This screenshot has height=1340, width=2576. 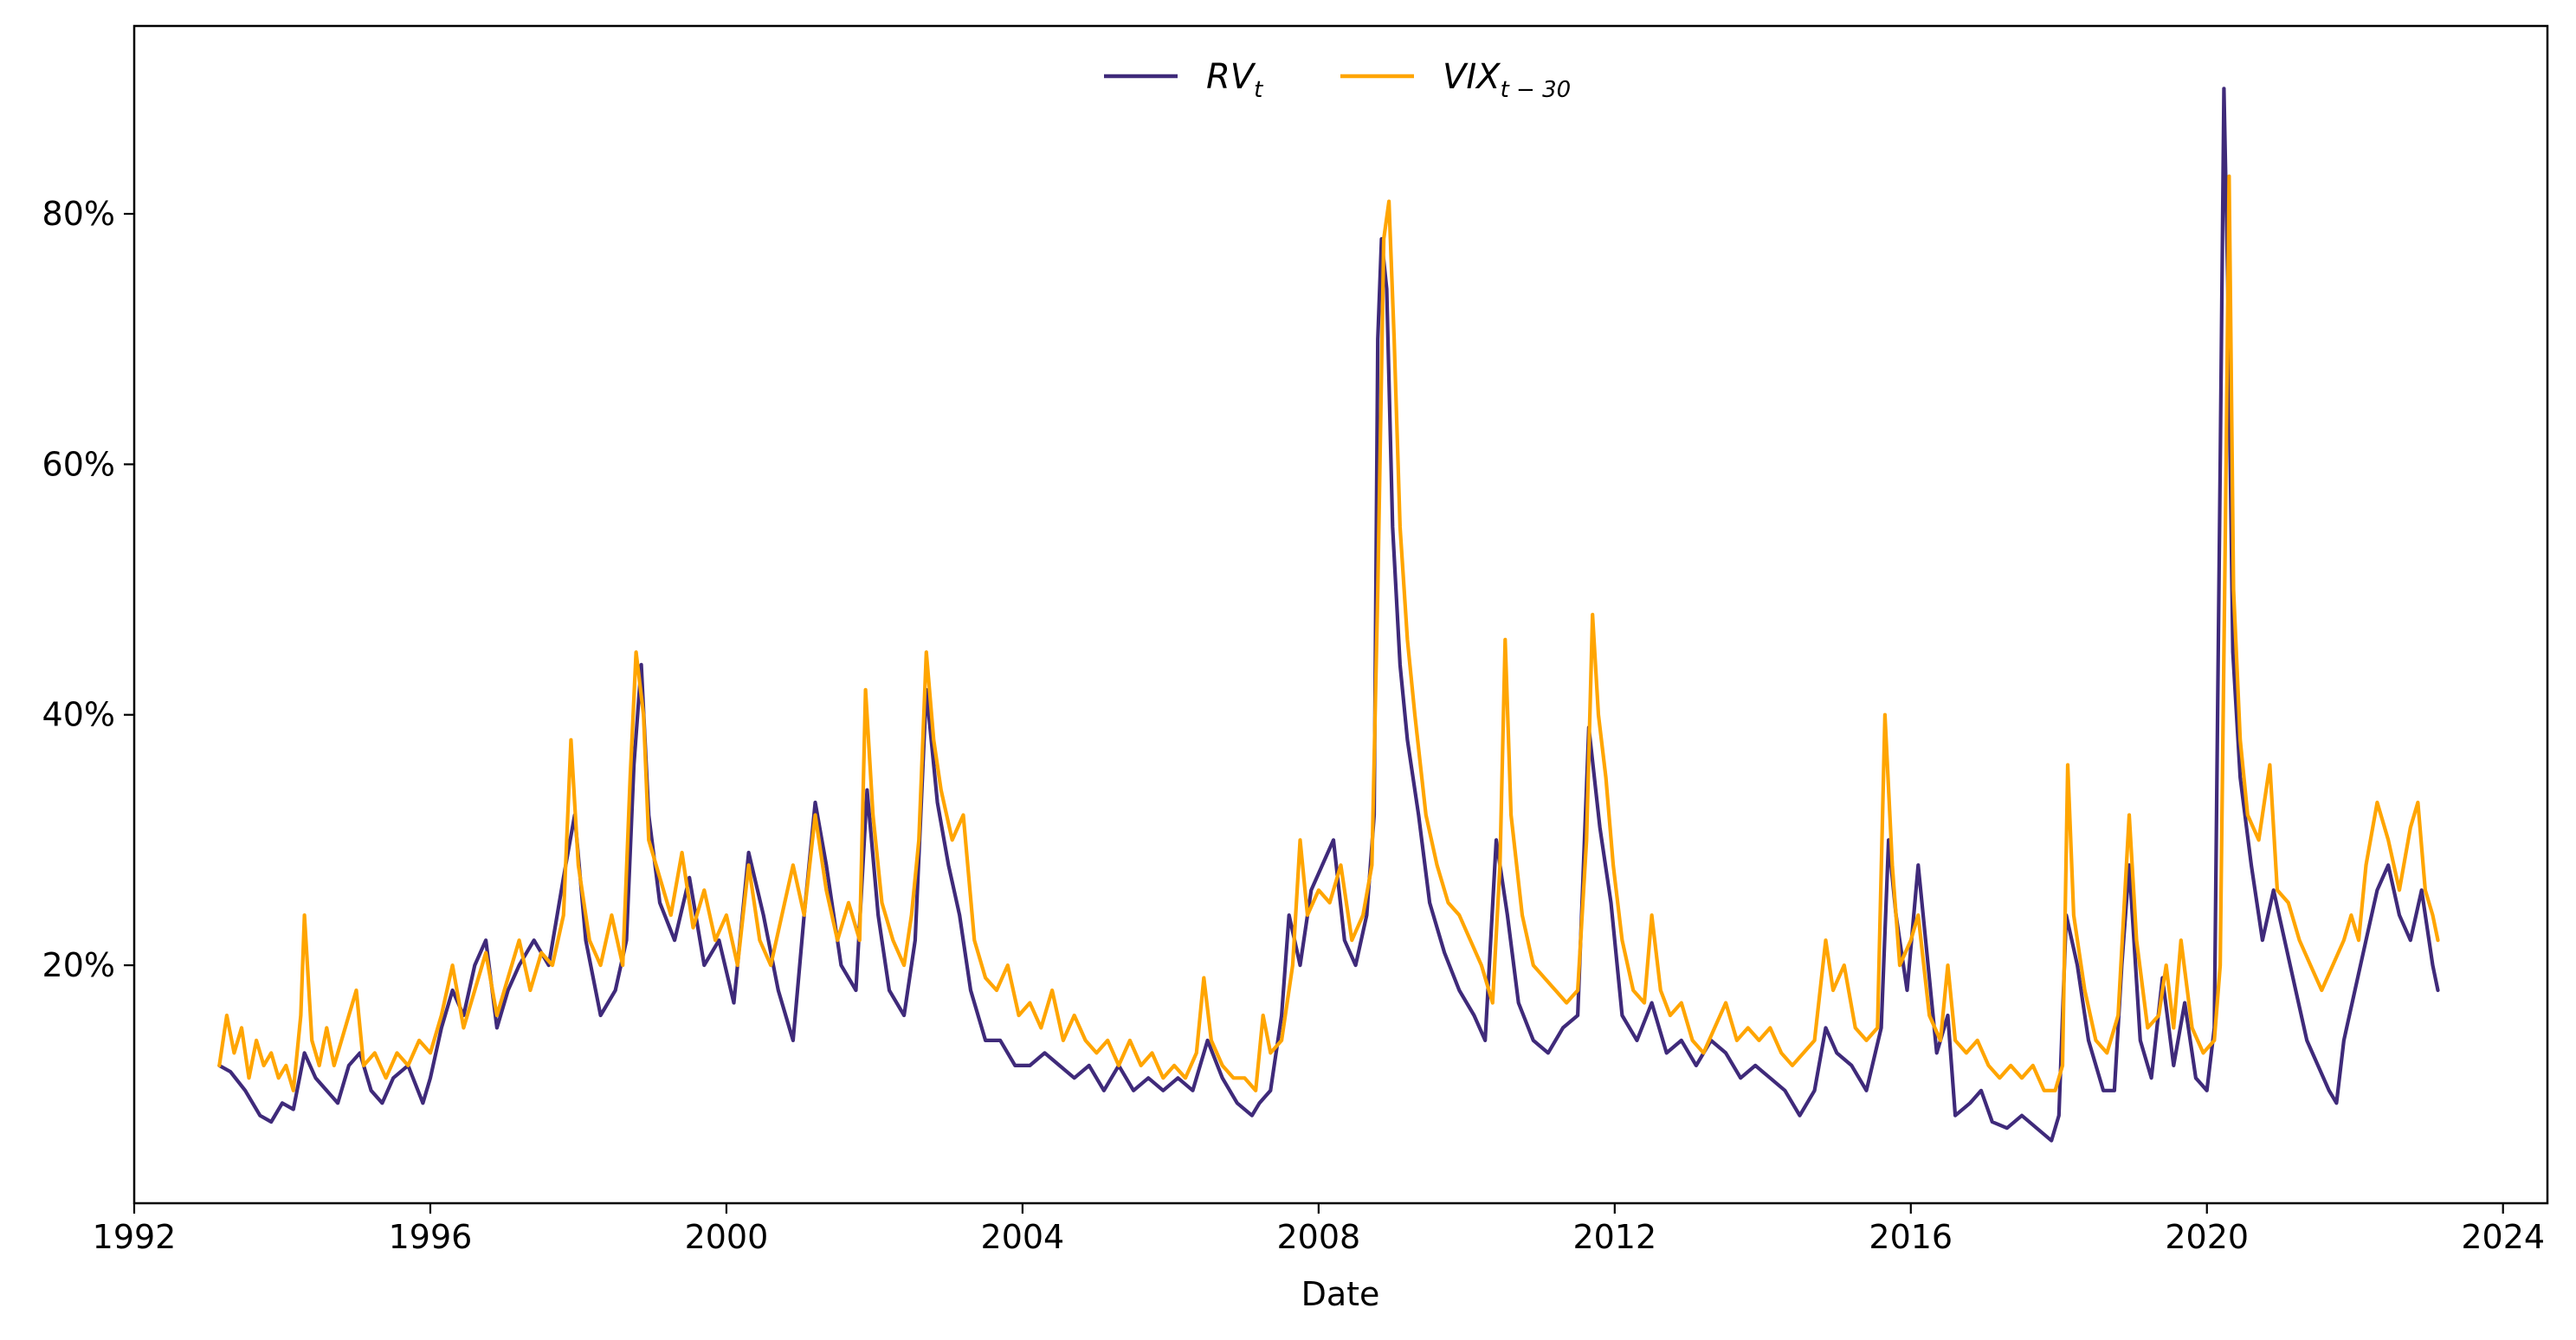 I want to click on x-axis: 1992 1996 2000 2004 2008 2012 2016 2020 2024, so click(x=1319, y=1230).